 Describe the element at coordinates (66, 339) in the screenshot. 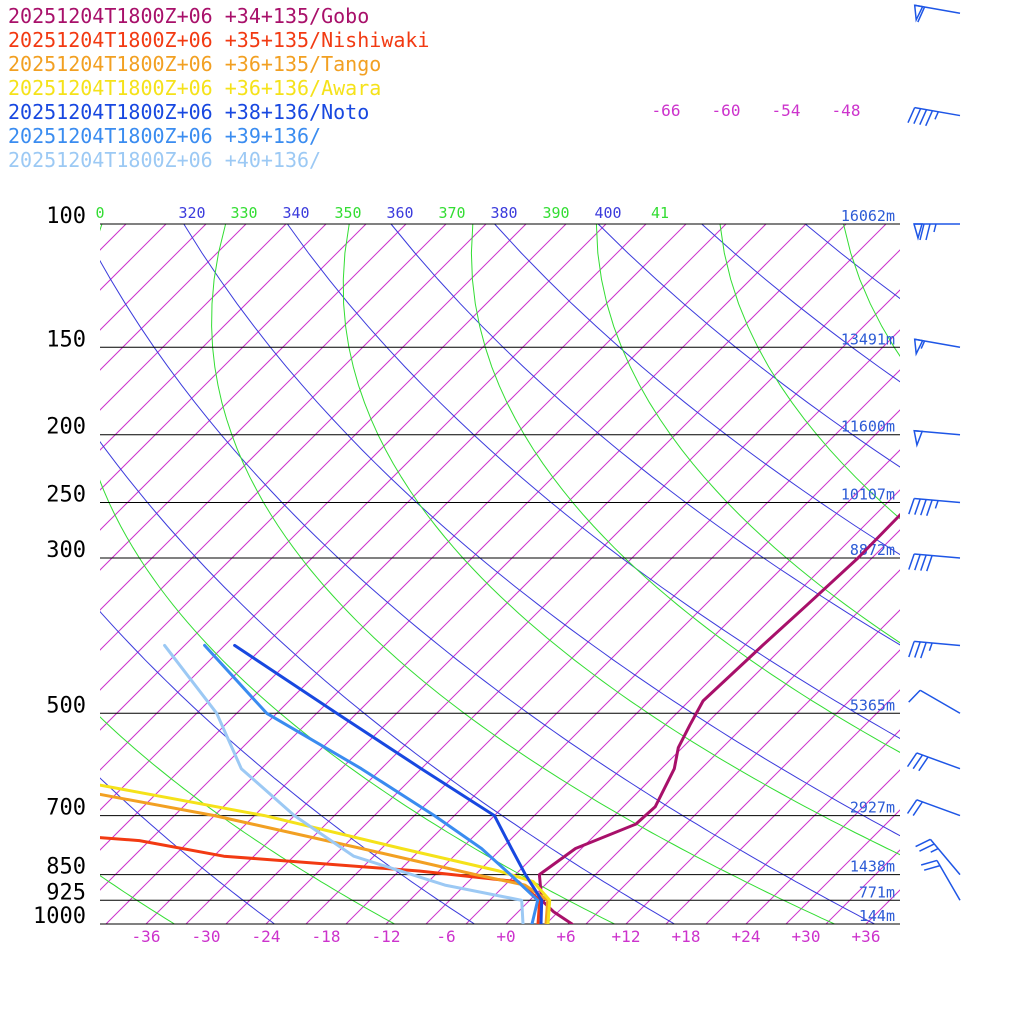

I see `pressure-label: 150` at that location.